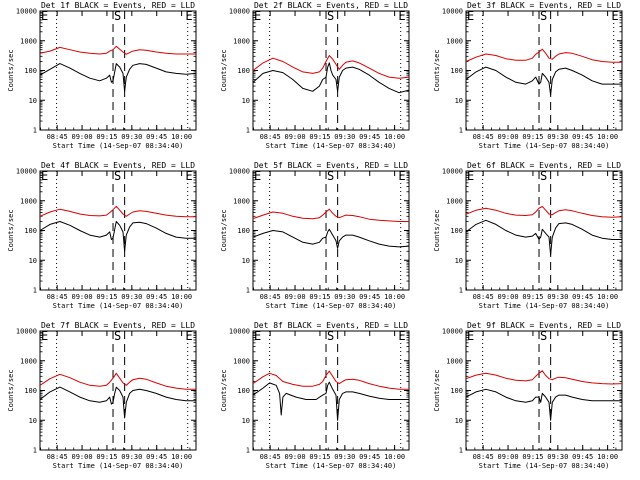 This screenshot has width=640, height=480. What do you see at coordinates (118, 5) in the screenshot?
I see `panel-title: Det 1f BLACK = Events, RED = LLD` at bounding box center [118, 5].